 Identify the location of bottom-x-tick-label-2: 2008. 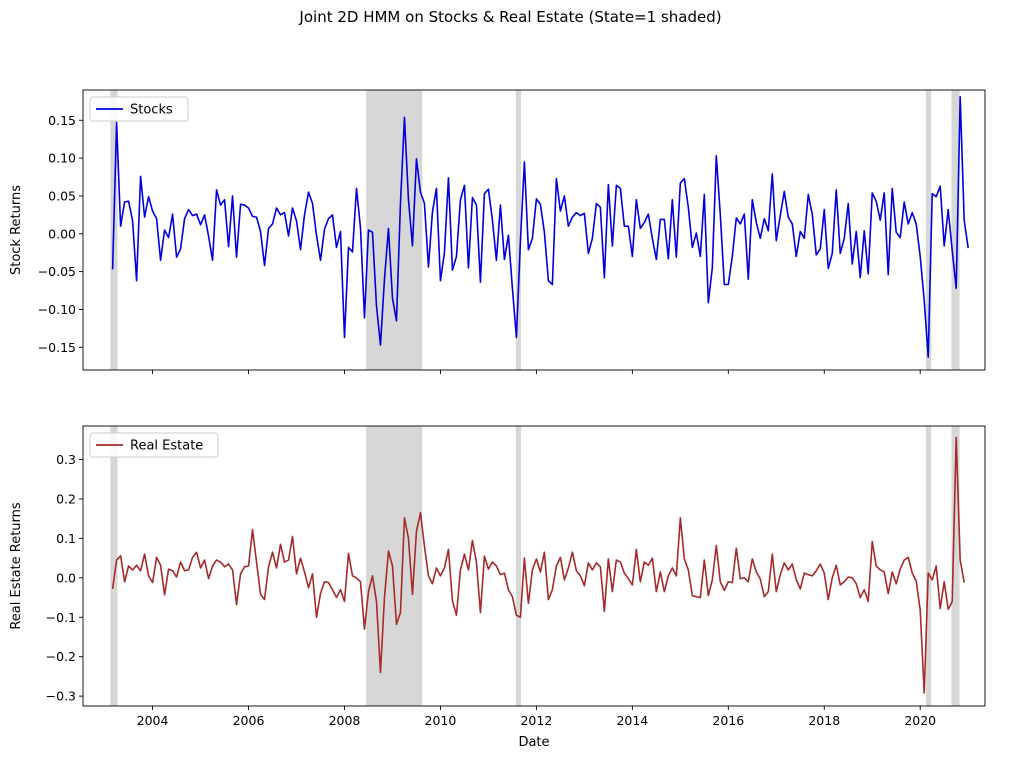
(345, 720).